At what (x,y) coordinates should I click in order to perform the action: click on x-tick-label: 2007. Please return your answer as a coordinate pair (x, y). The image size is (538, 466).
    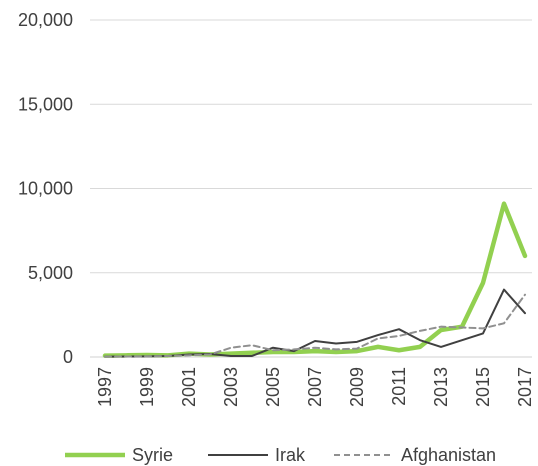
    Looking at the image, I should click on (315, 387).